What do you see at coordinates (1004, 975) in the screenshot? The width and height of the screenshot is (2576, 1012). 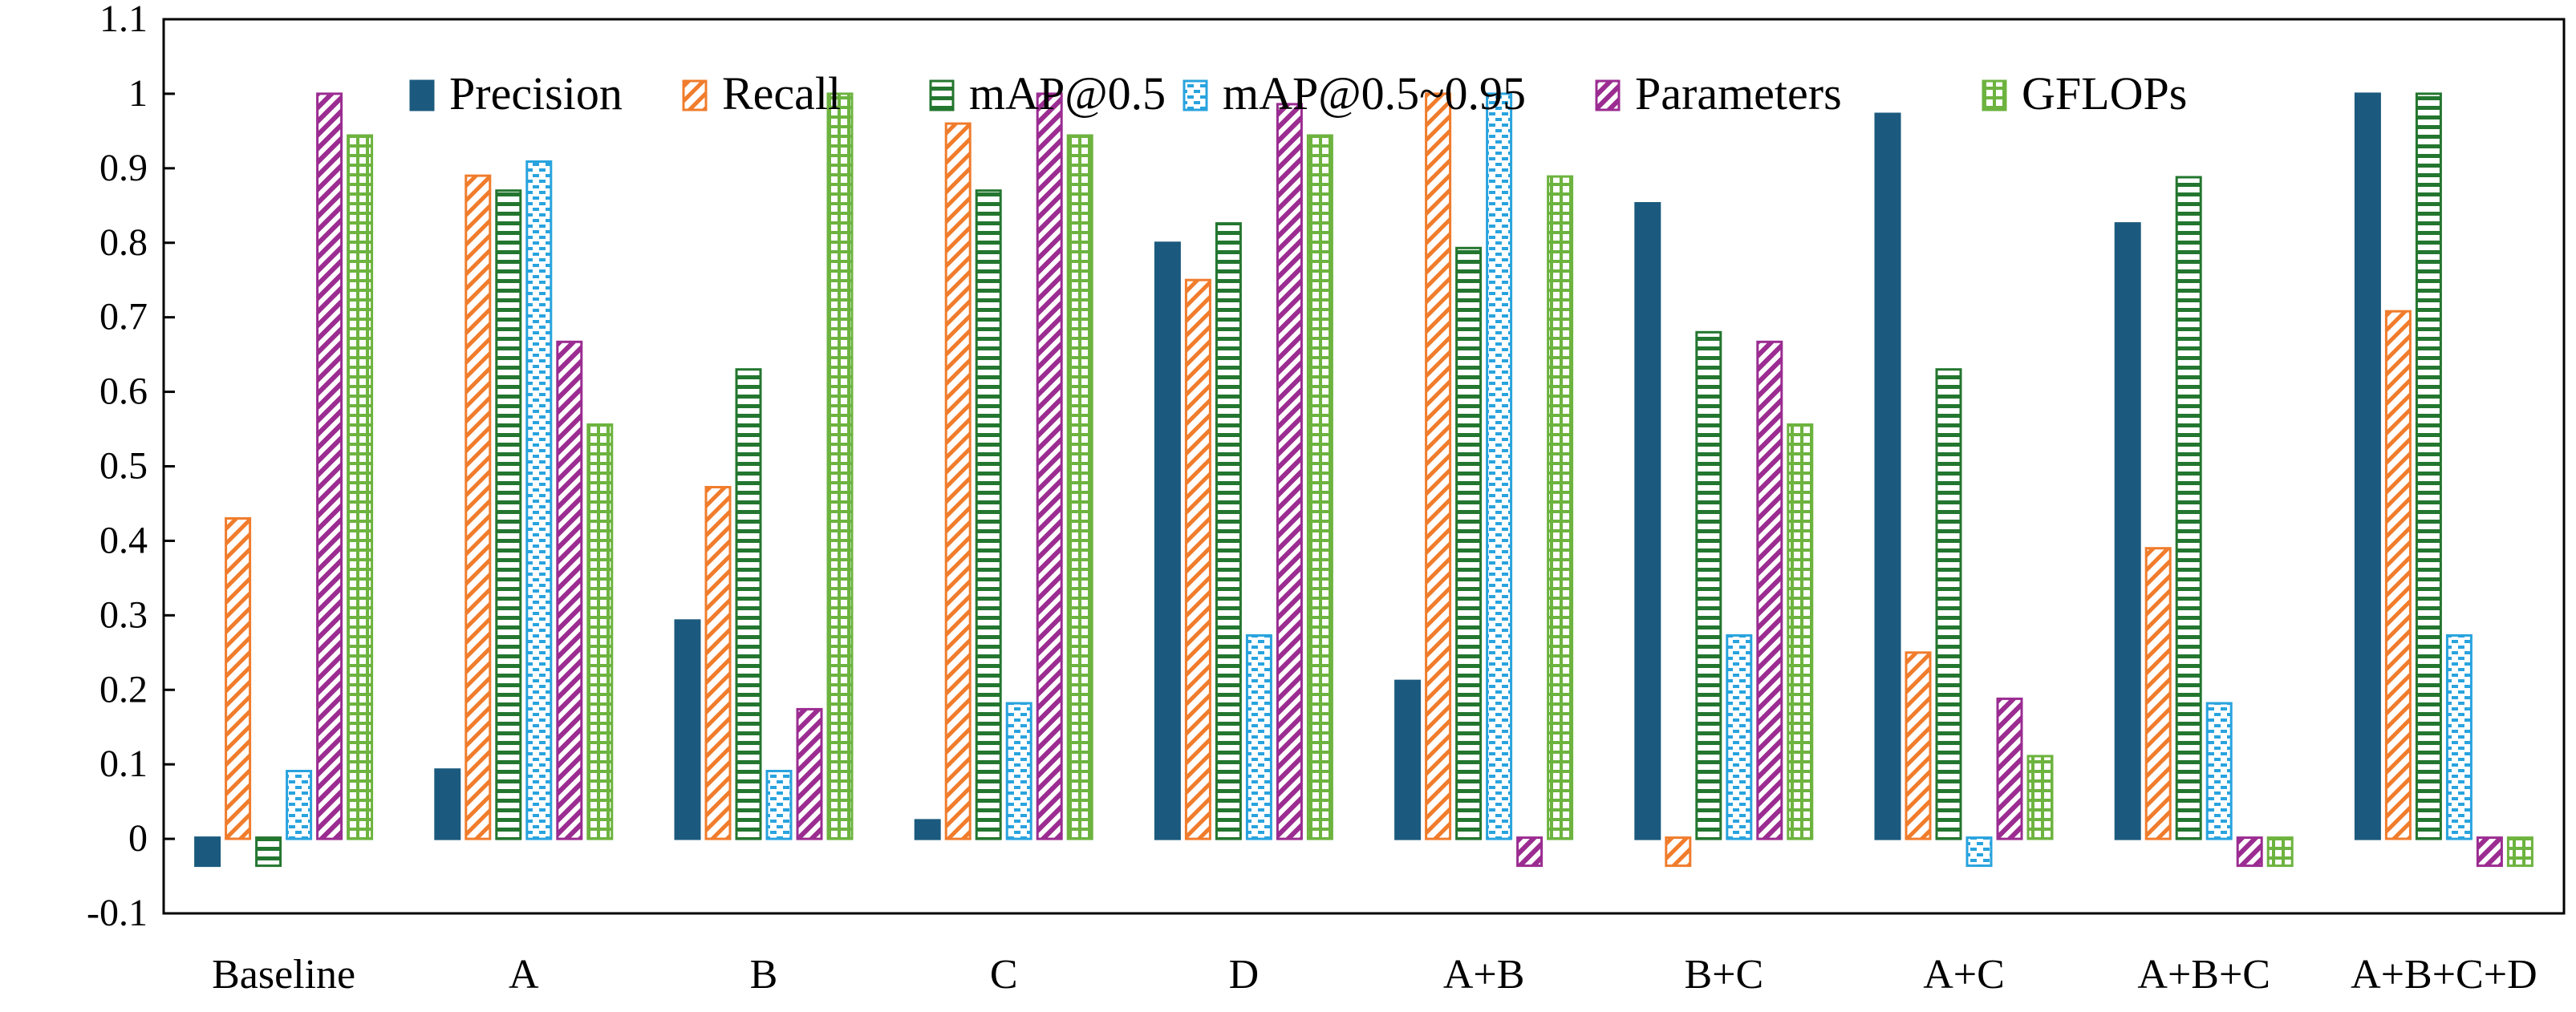 I see `x-tick-label: C` at bounding box center [1004, 975].